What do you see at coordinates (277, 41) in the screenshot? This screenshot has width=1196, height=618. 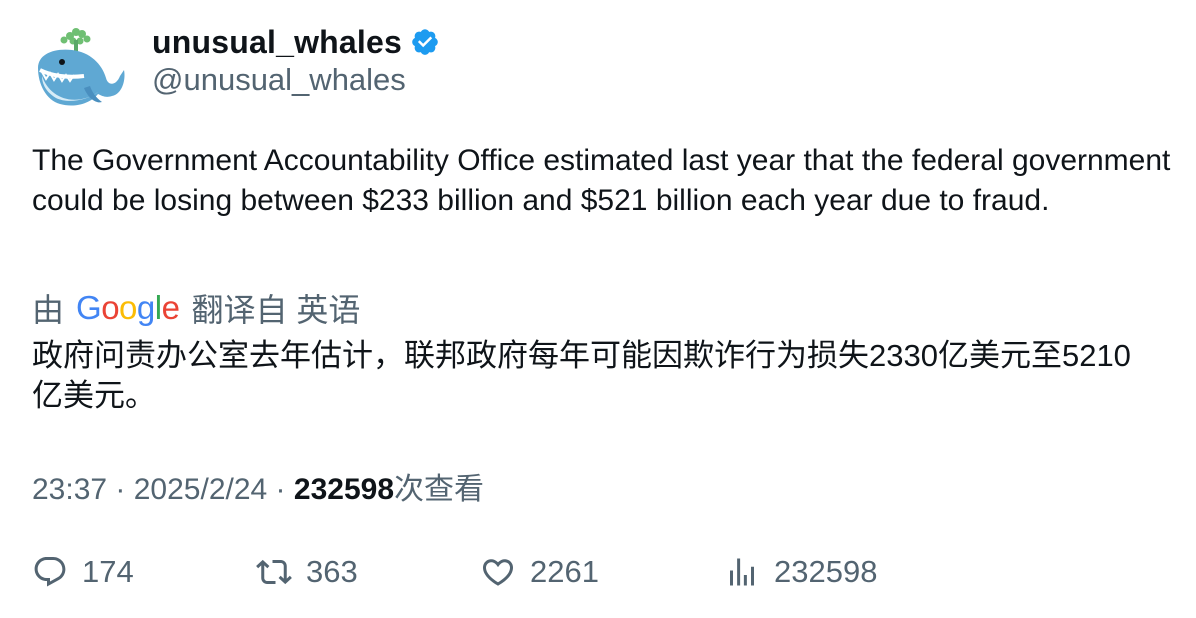 I see `author-display-name: unusual_whales` at bounding box center [277, 41].